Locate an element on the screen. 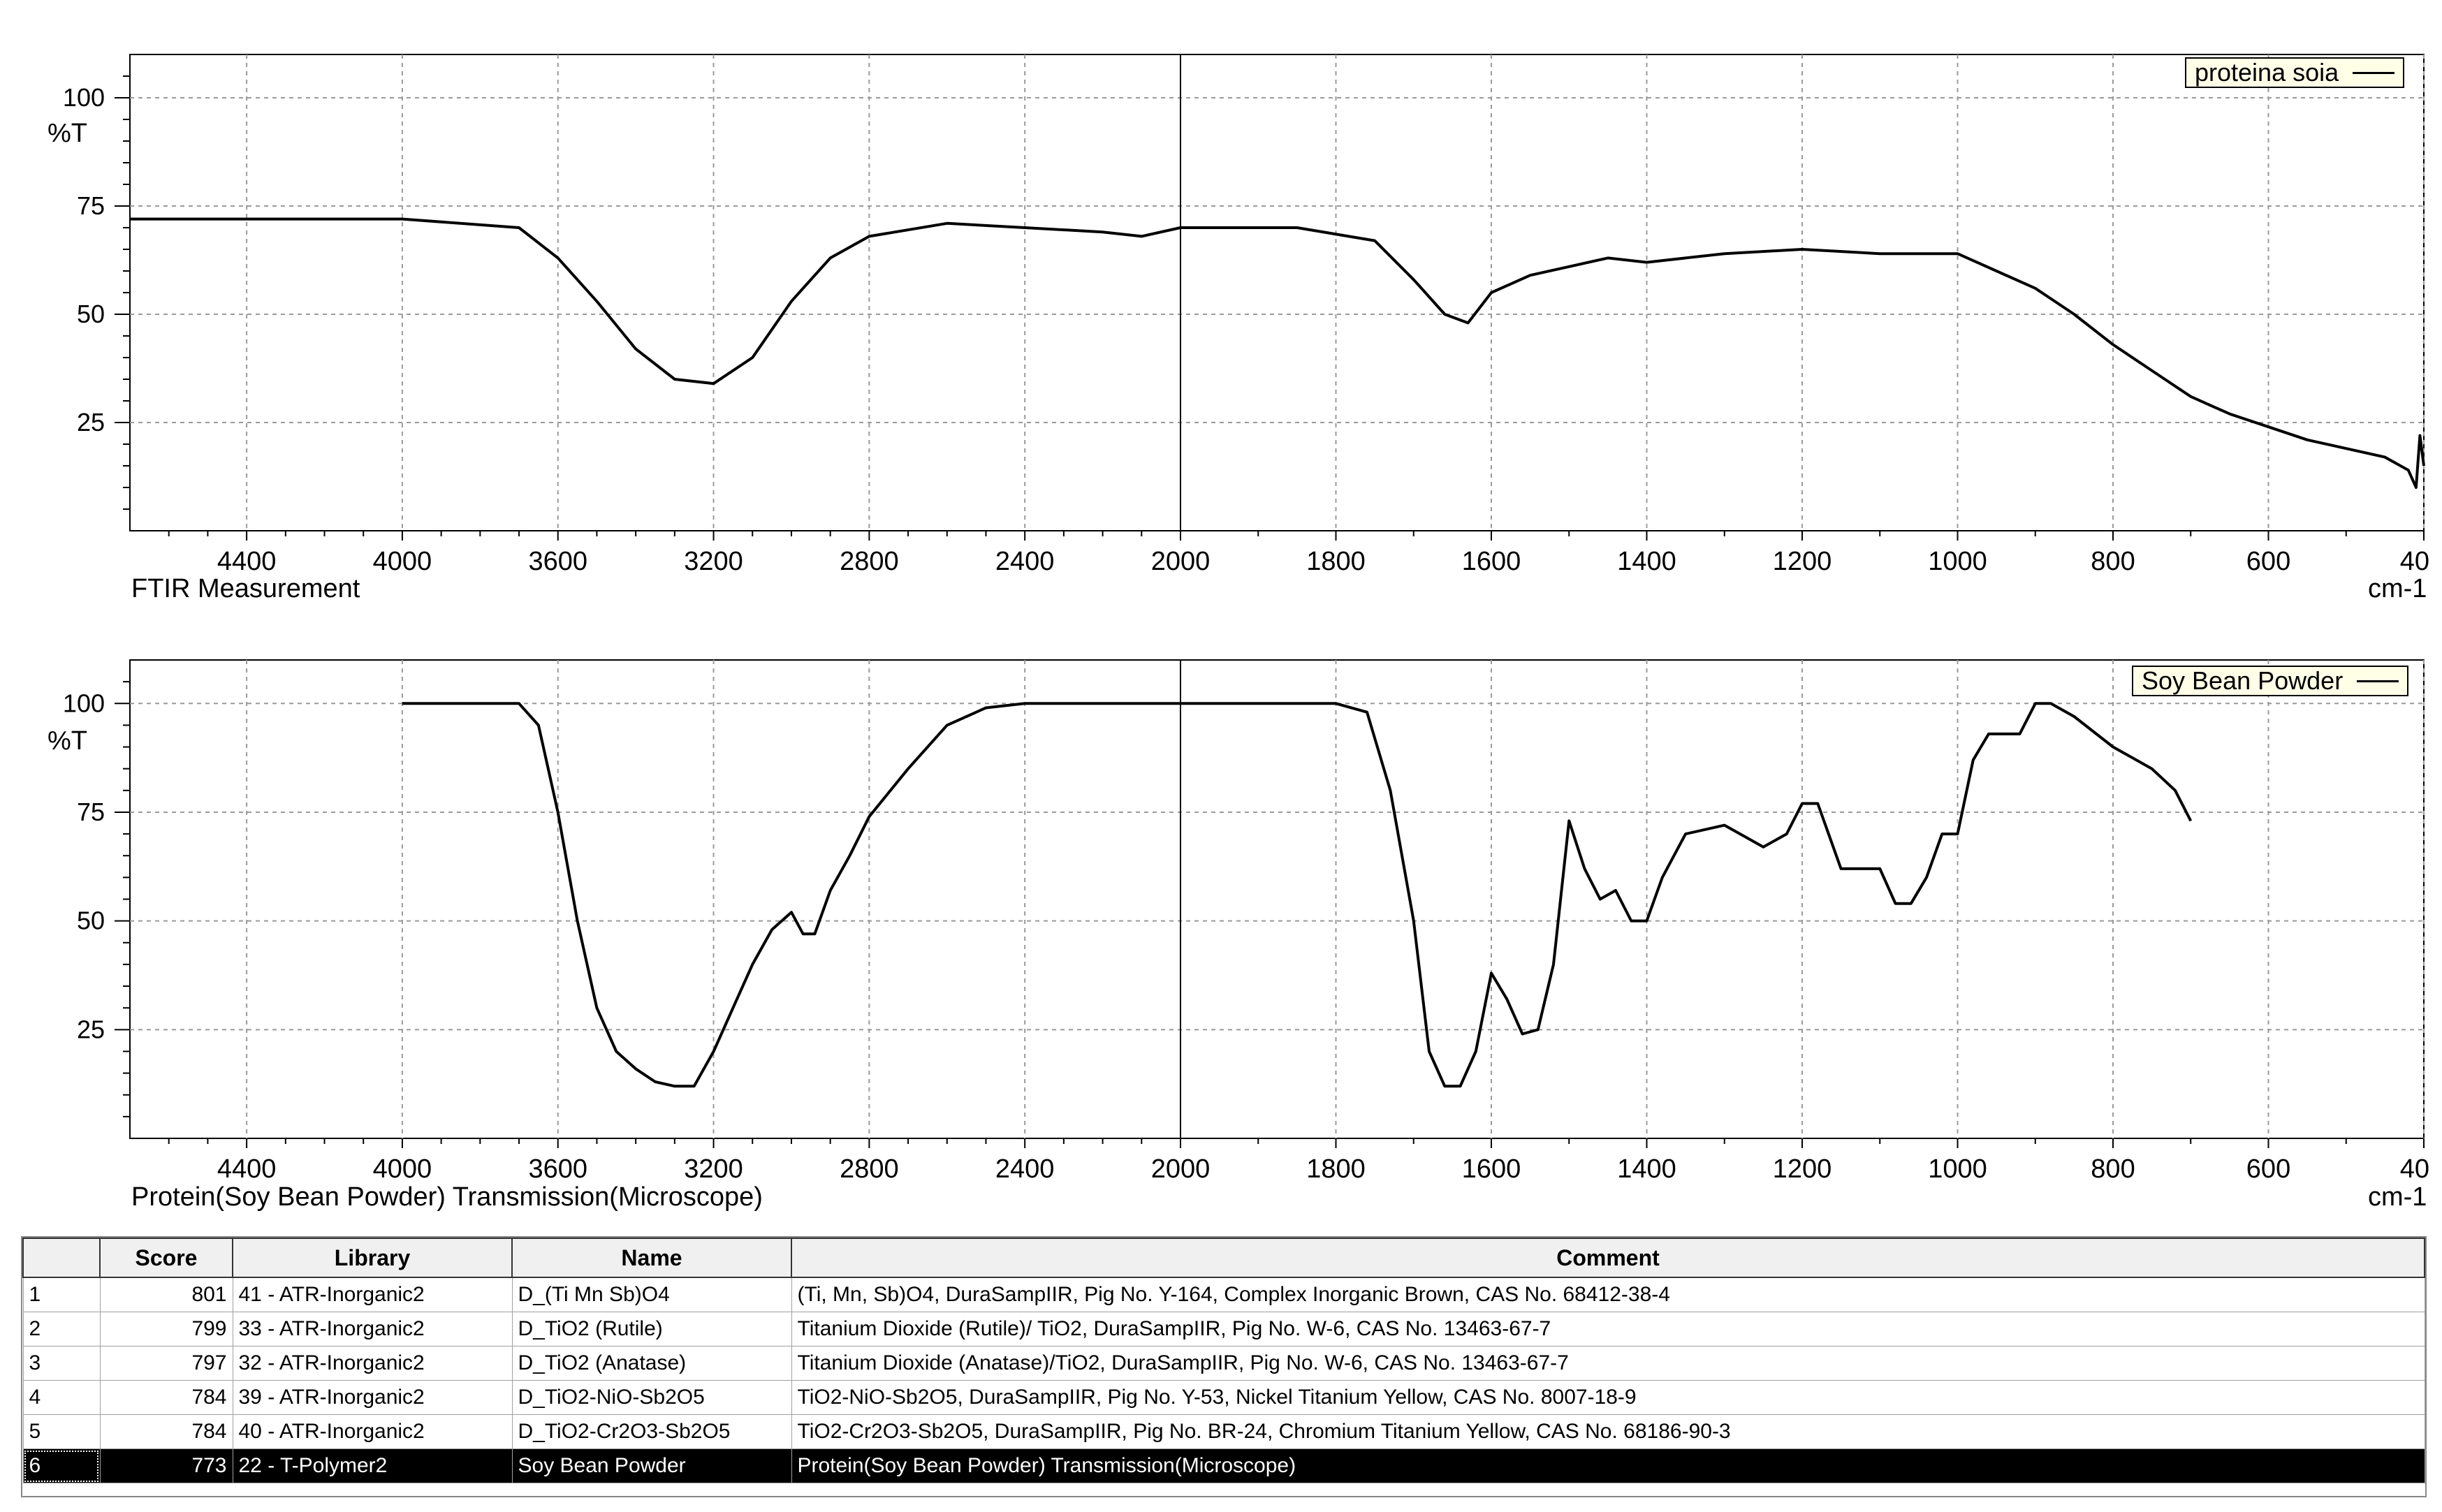 The height and width of the screenshot is (1512, 2442). column-header-library: Library is located at coordinates (372, 1258).